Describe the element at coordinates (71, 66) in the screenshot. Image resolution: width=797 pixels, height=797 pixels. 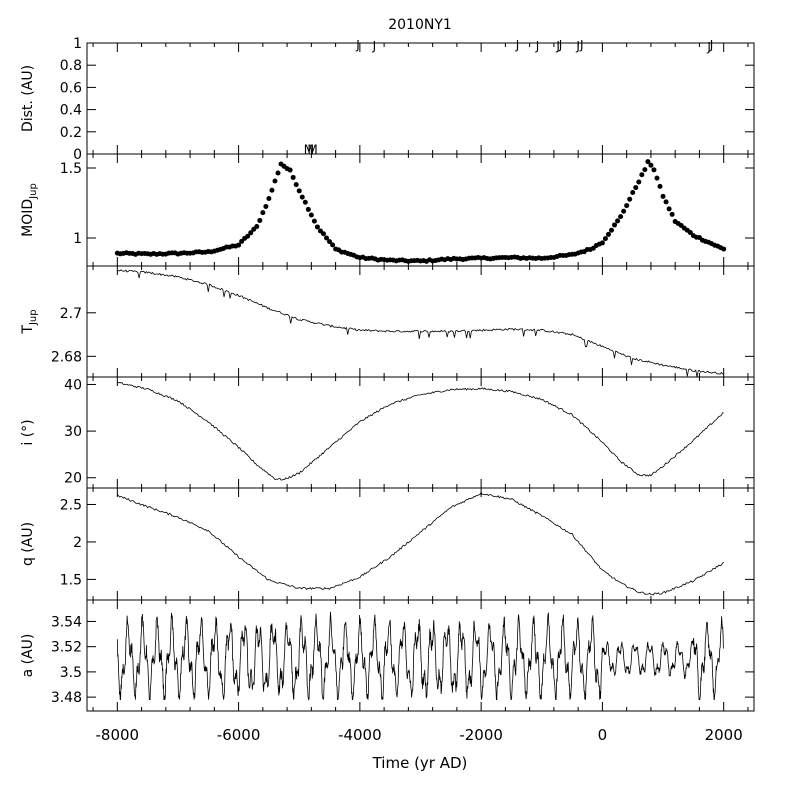
I see `y-tick-label: 0.8` at that location.